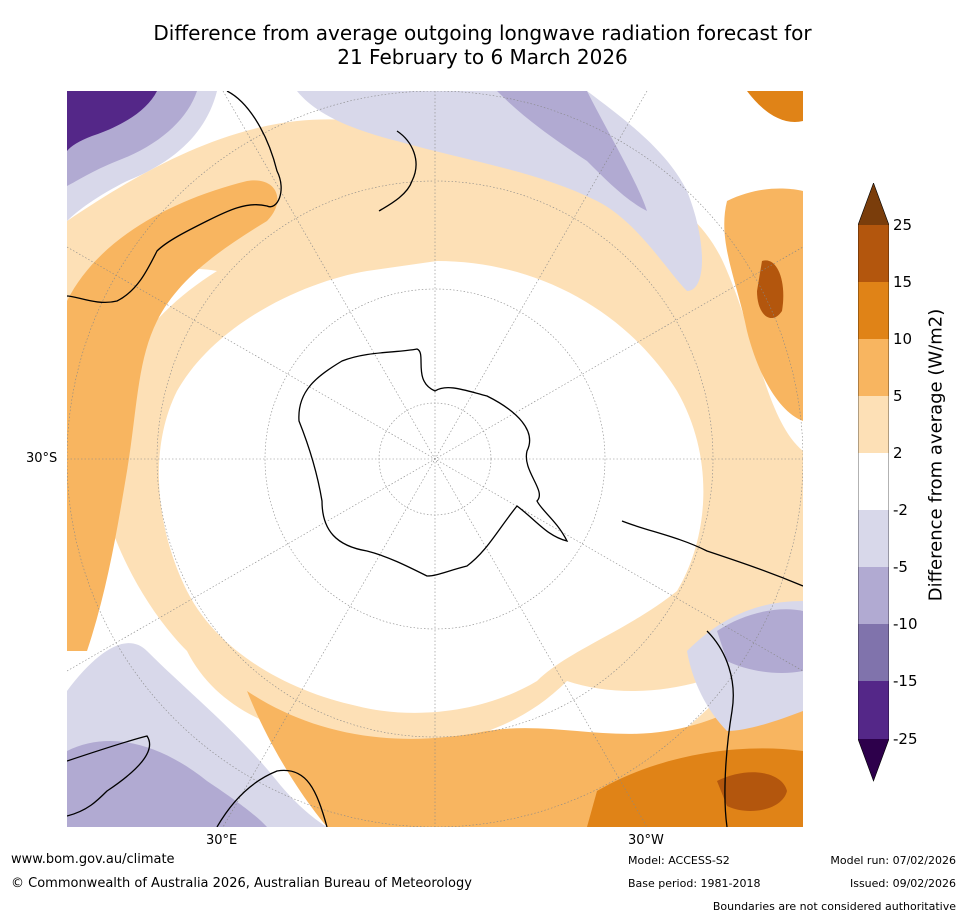  I want to click on colorbar-graphic, so click(873, 482).